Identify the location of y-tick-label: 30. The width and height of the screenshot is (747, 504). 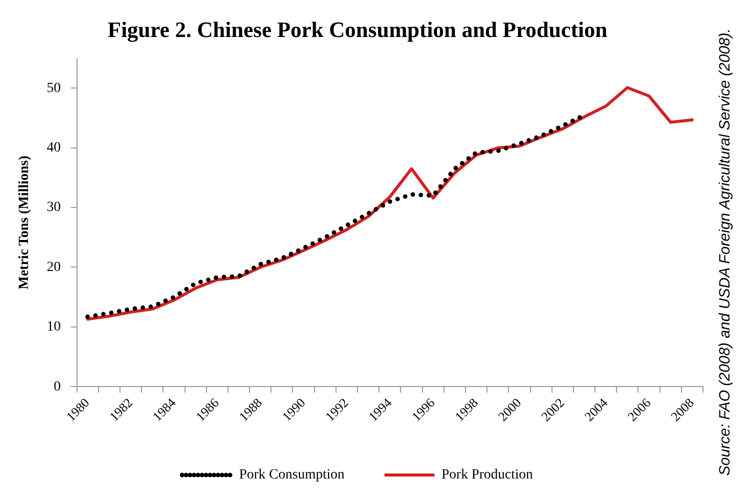
(53, 208).